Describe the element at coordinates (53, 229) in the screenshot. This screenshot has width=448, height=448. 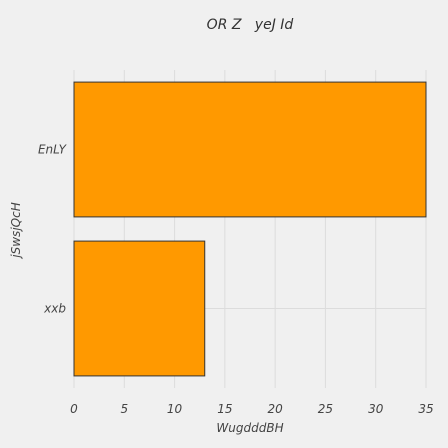
I see `y-tick-labels: xxb EnLY` at that location.